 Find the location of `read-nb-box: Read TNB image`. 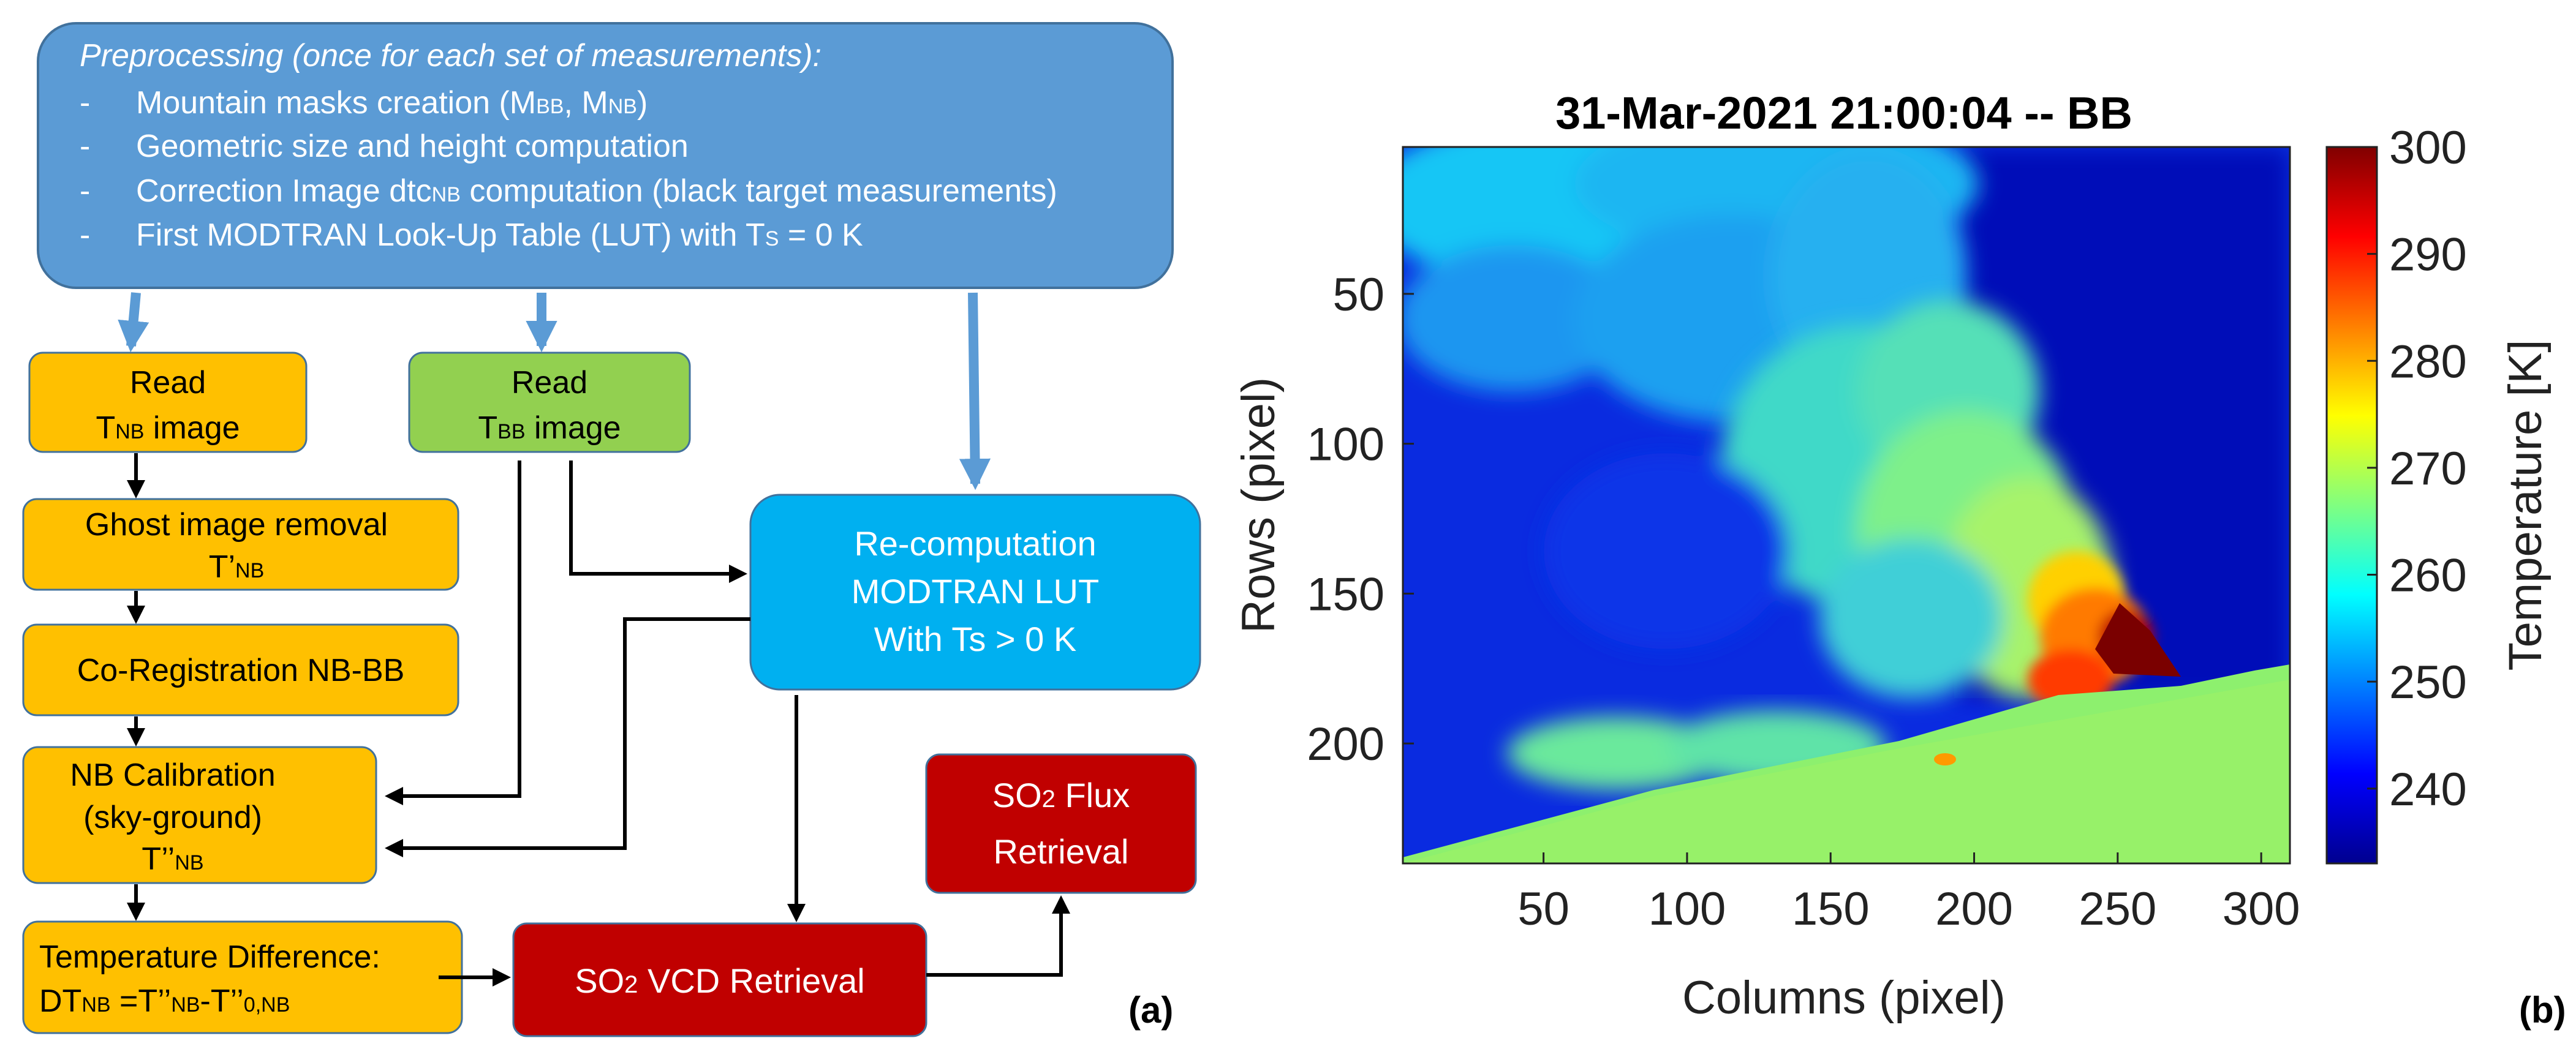

read-nb-box: Read TNB image is located at coordinates (168, 402).